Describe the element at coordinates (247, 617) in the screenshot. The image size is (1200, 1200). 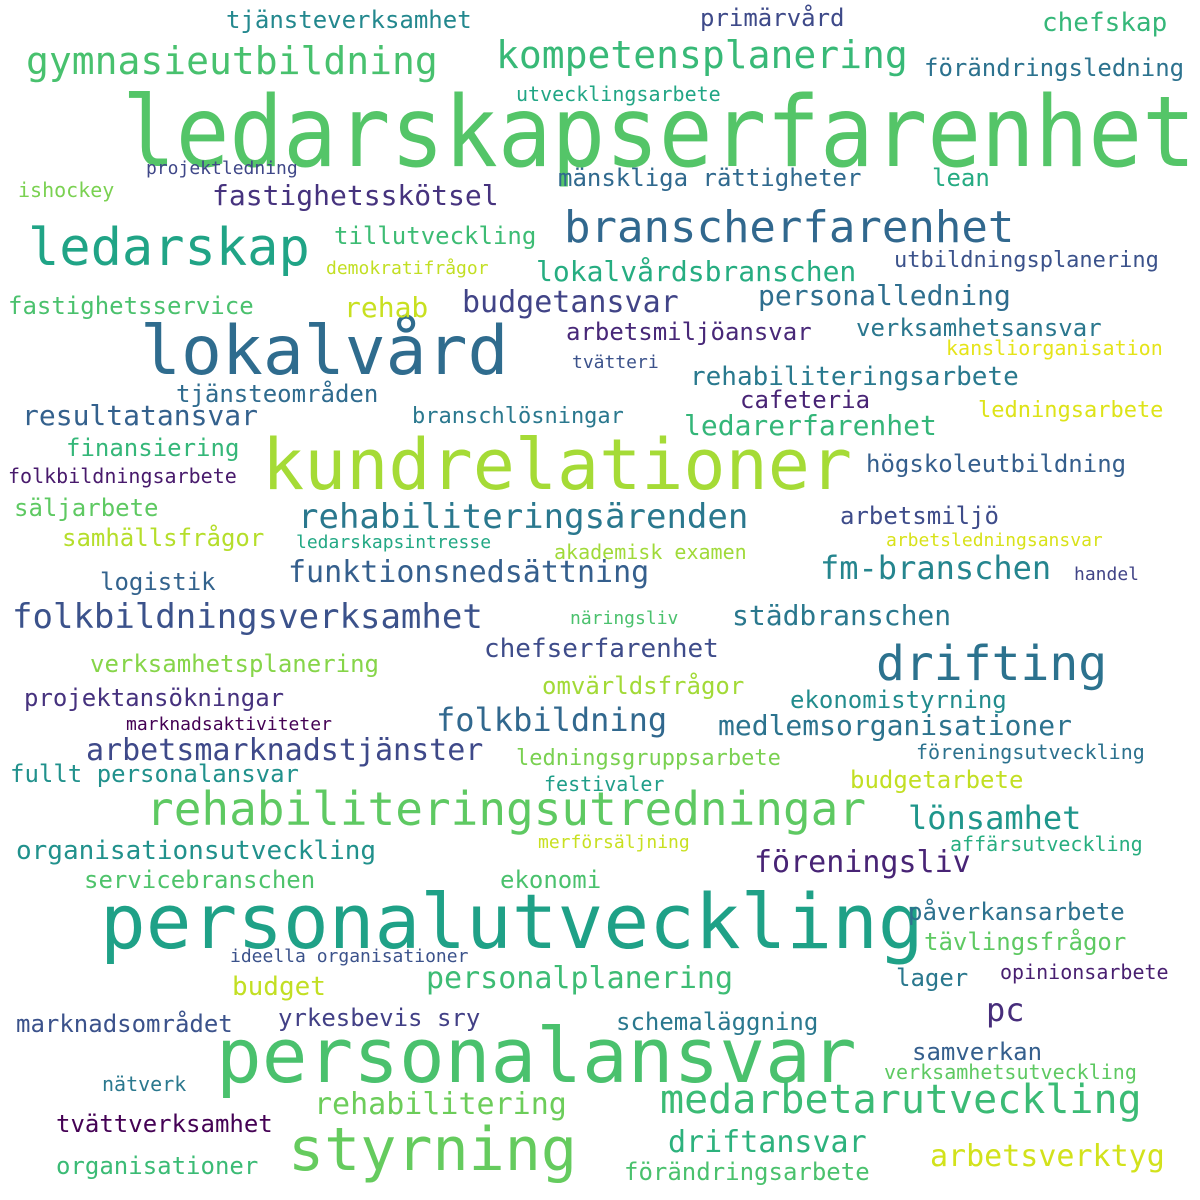
I see `word-folkbildningsverksamhet: folkbildningsverksamhet` at that location.